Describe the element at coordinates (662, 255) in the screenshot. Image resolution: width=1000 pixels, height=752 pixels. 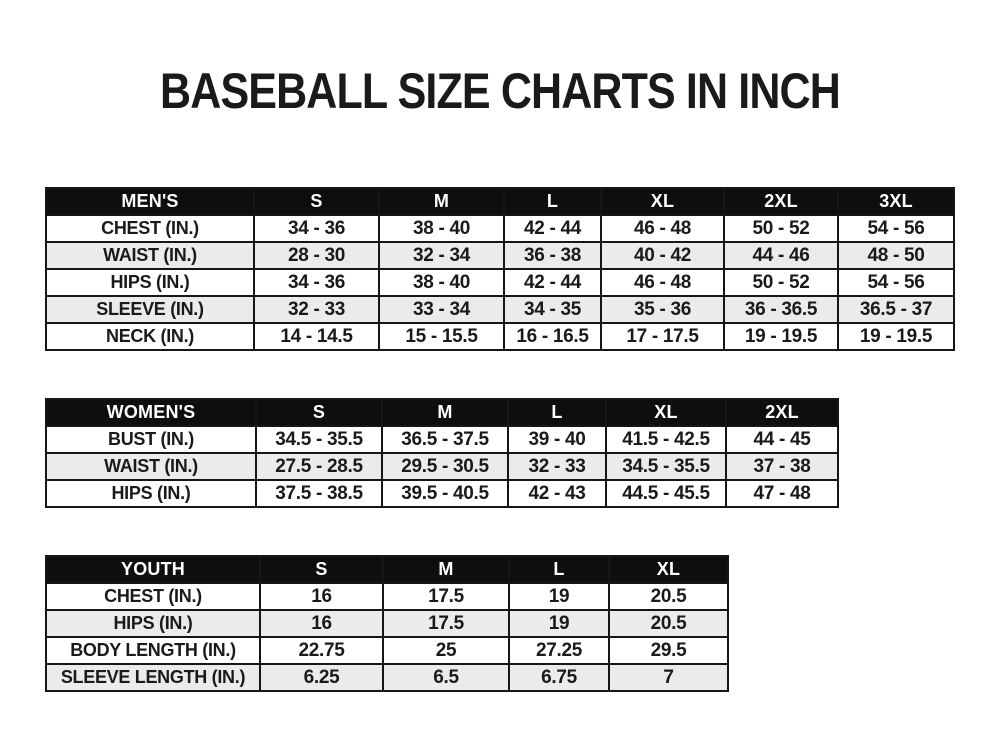
I see `size-value-cell: 40 - 42` at that location.